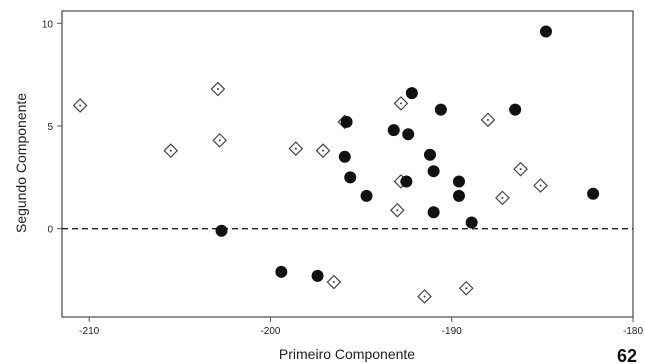 The height and width of the screenshot is (364, 645). Describe the element at coordinates (361, 327) in the screenshot. I see `x-axis-ticks: -210 -200 -190 -180` at that location.